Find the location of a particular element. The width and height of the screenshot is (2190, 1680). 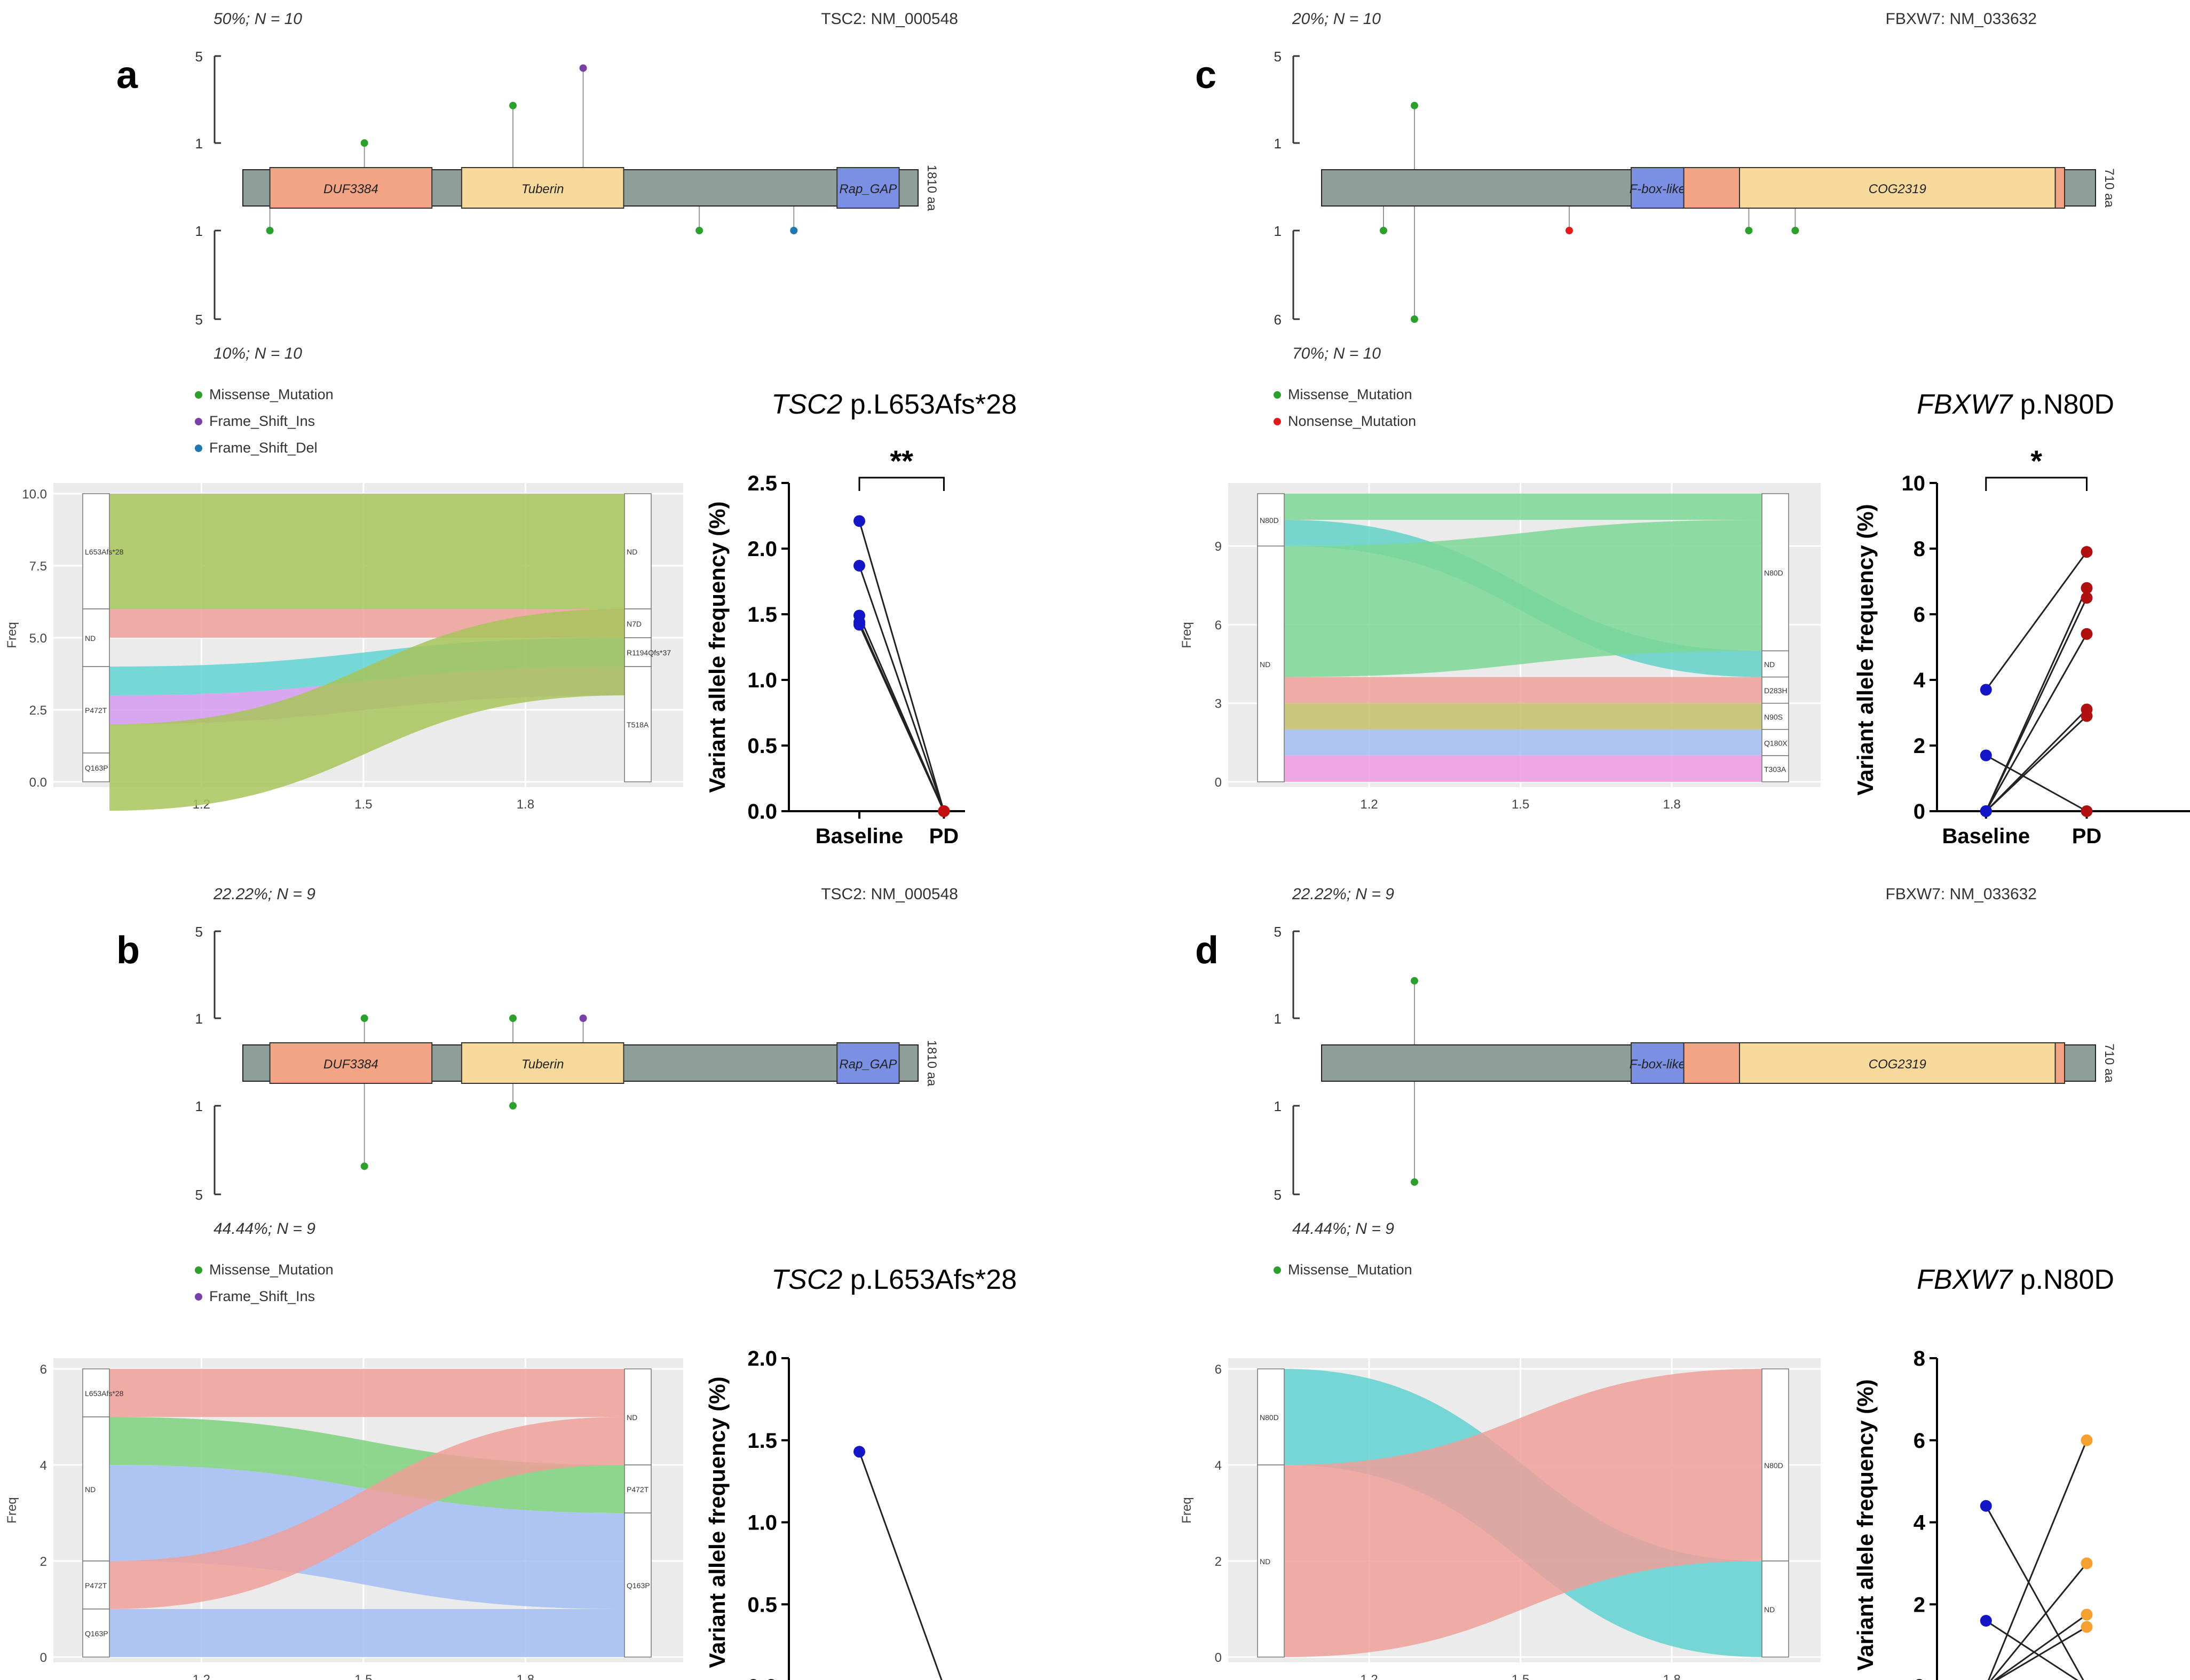

alluvial-left-label: ND is located at coordinates (1265, 664).